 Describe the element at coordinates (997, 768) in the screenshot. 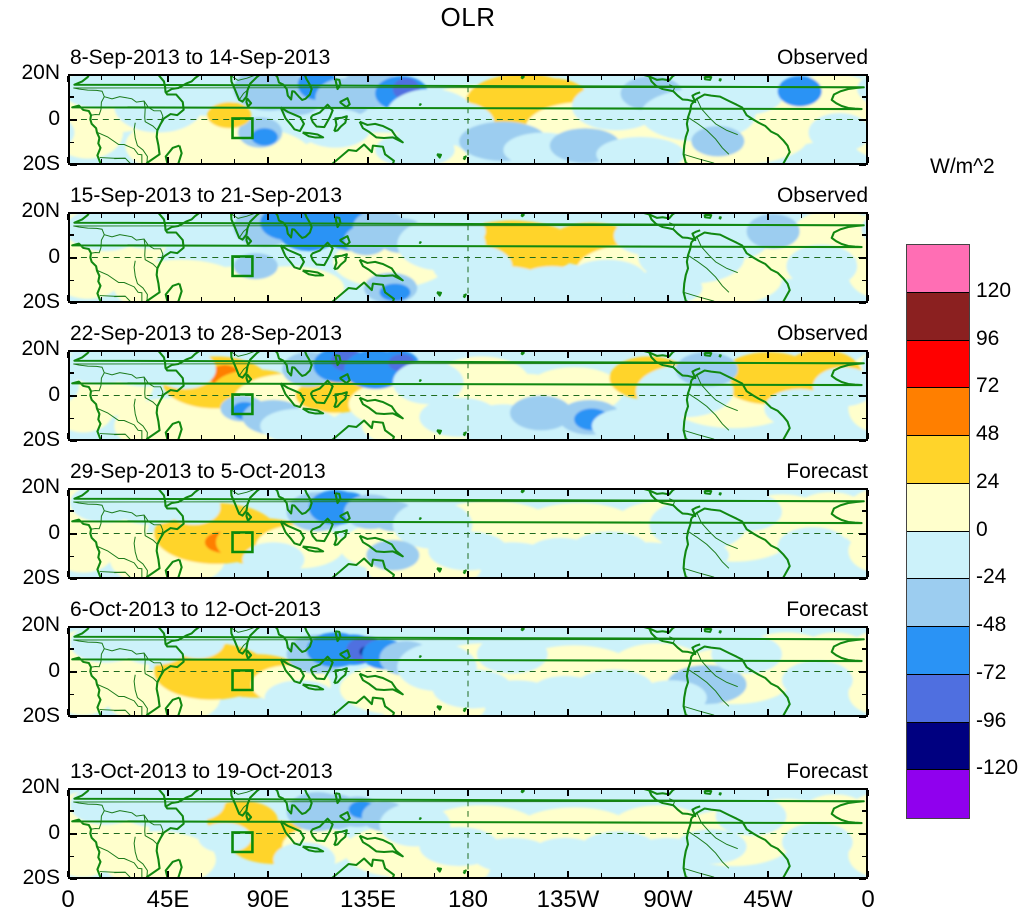

I see `colorbar-tick-label: -120` at that location.